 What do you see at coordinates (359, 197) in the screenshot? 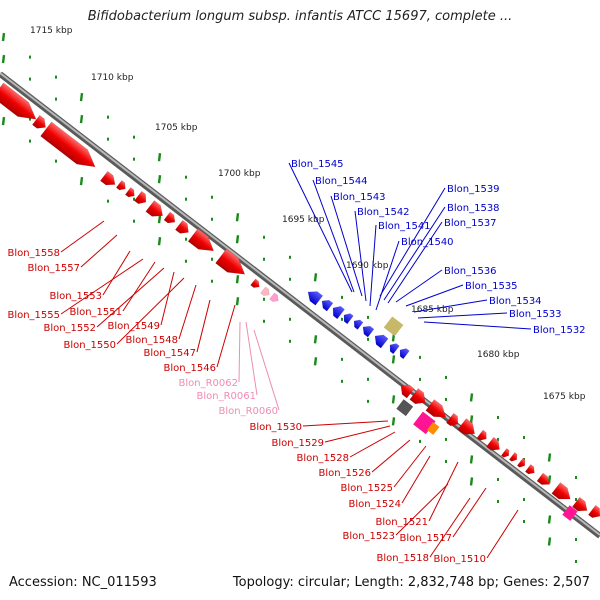
I see `gene-label: Blon_1543` at bounding box center [359, 197].